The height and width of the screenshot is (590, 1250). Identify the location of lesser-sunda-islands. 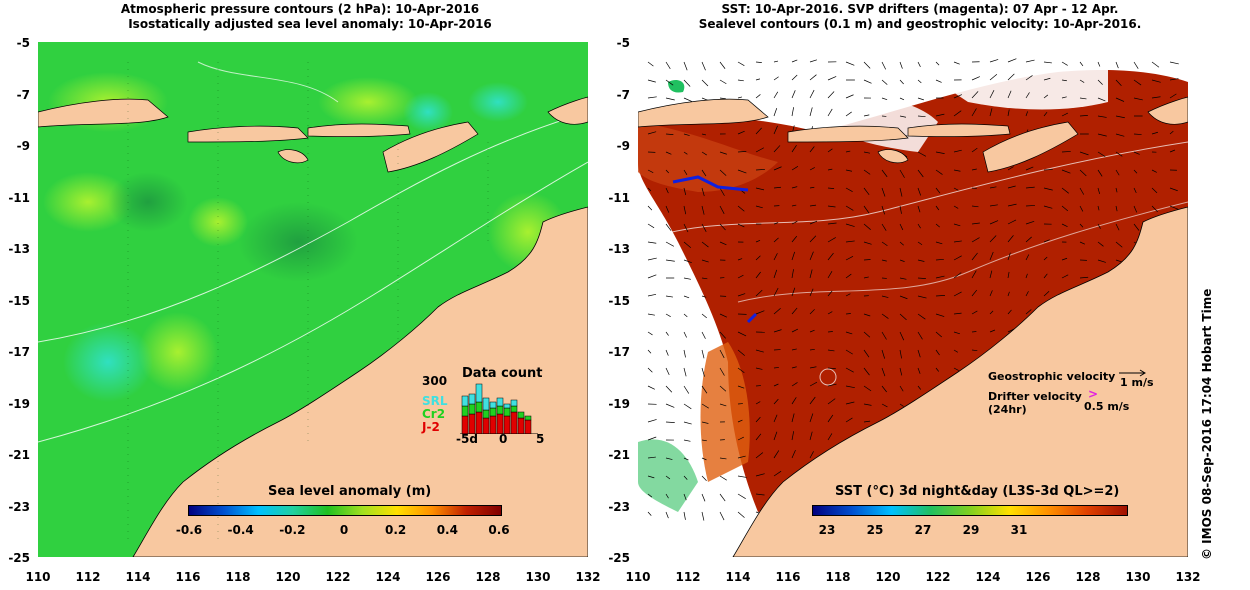
(248, 134).